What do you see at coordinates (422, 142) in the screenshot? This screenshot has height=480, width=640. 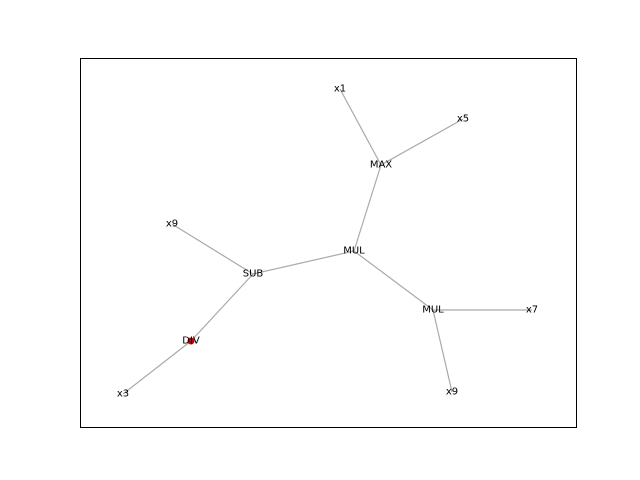 I see `edge-n1-n3` at bounding box center [422, 142].